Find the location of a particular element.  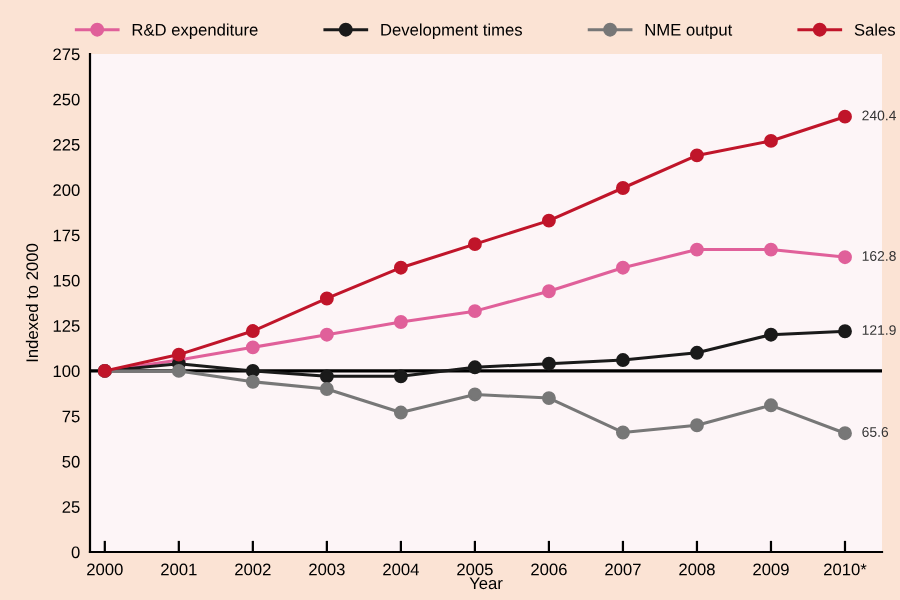

y-tick-label: 100 is located at coordinates (66, 371).